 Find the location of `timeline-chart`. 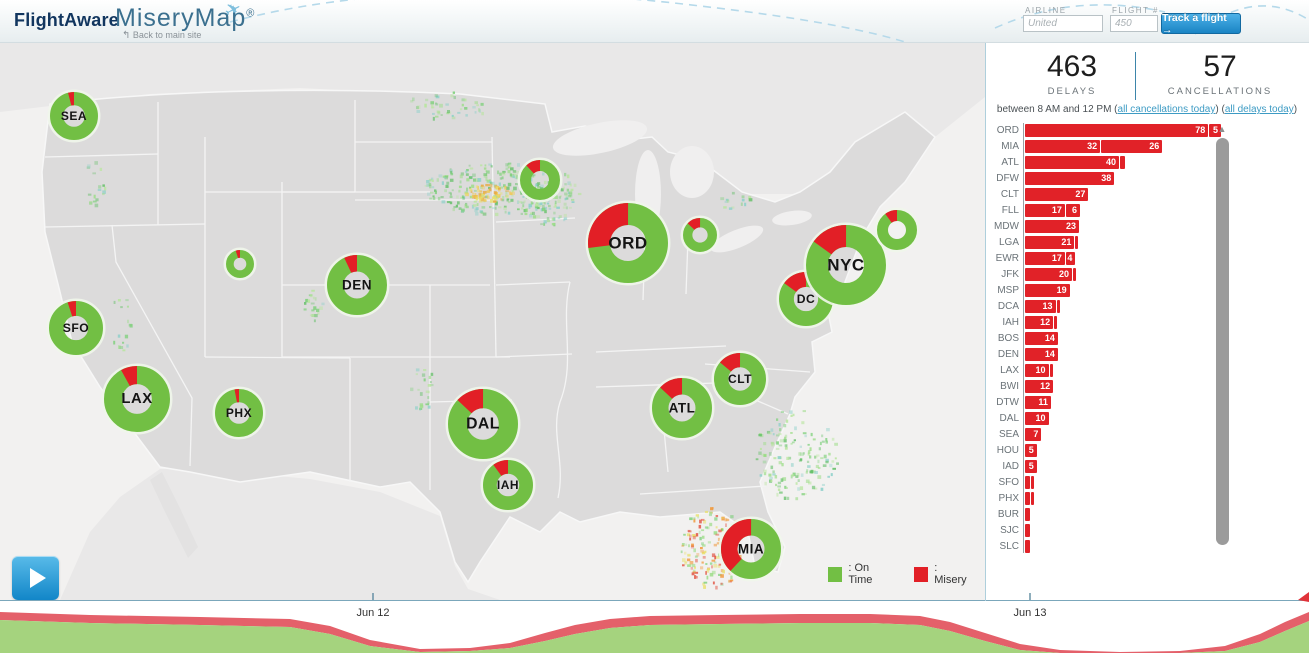

timeline-chart is located at coordinates (654, 622).